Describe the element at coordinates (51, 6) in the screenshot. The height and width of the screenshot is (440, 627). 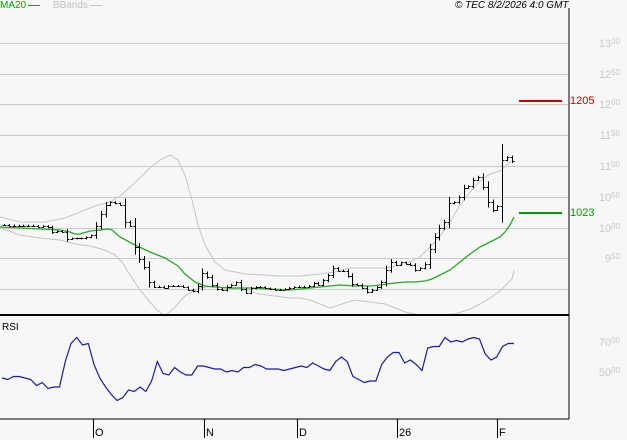
I see `chart-legend: MA20 BBands` at that location.